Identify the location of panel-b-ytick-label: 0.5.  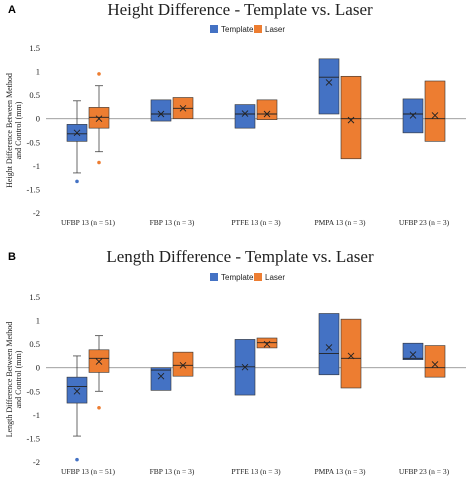
(34, 344).